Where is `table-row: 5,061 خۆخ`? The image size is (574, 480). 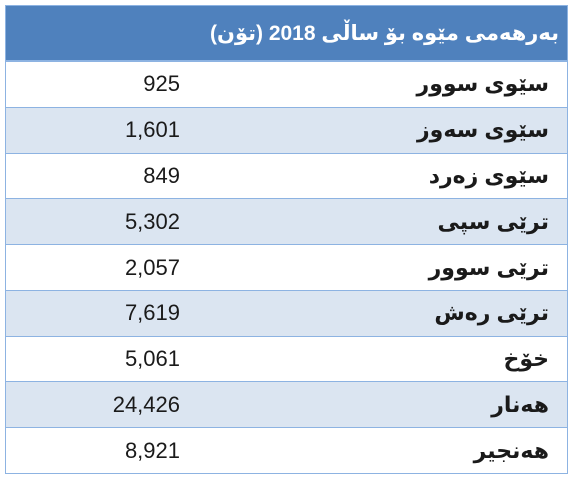
table-row: 5,061 خۆخ is located at coordinates (286, 358).